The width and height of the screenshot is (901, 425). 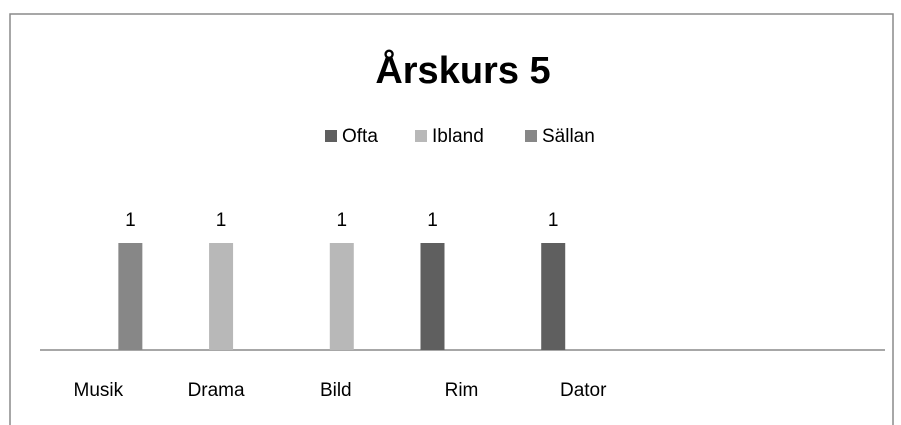 What do you see at coordinates (336, 390) in the screenshot?
I see `x-tick-label: Bild` at bounding box center [336, 390].